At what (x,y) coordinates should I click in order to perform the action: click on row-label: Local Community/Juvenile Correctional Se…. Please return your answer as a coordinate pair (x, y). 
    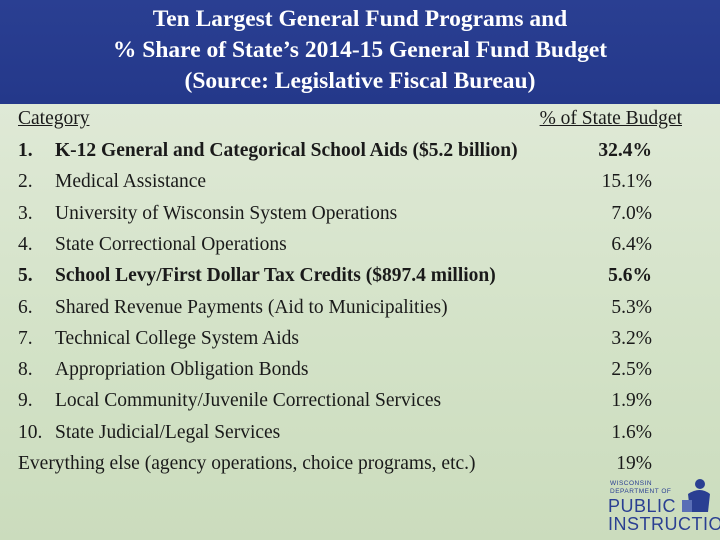
    Looking at the image, I should click on (248, 401).